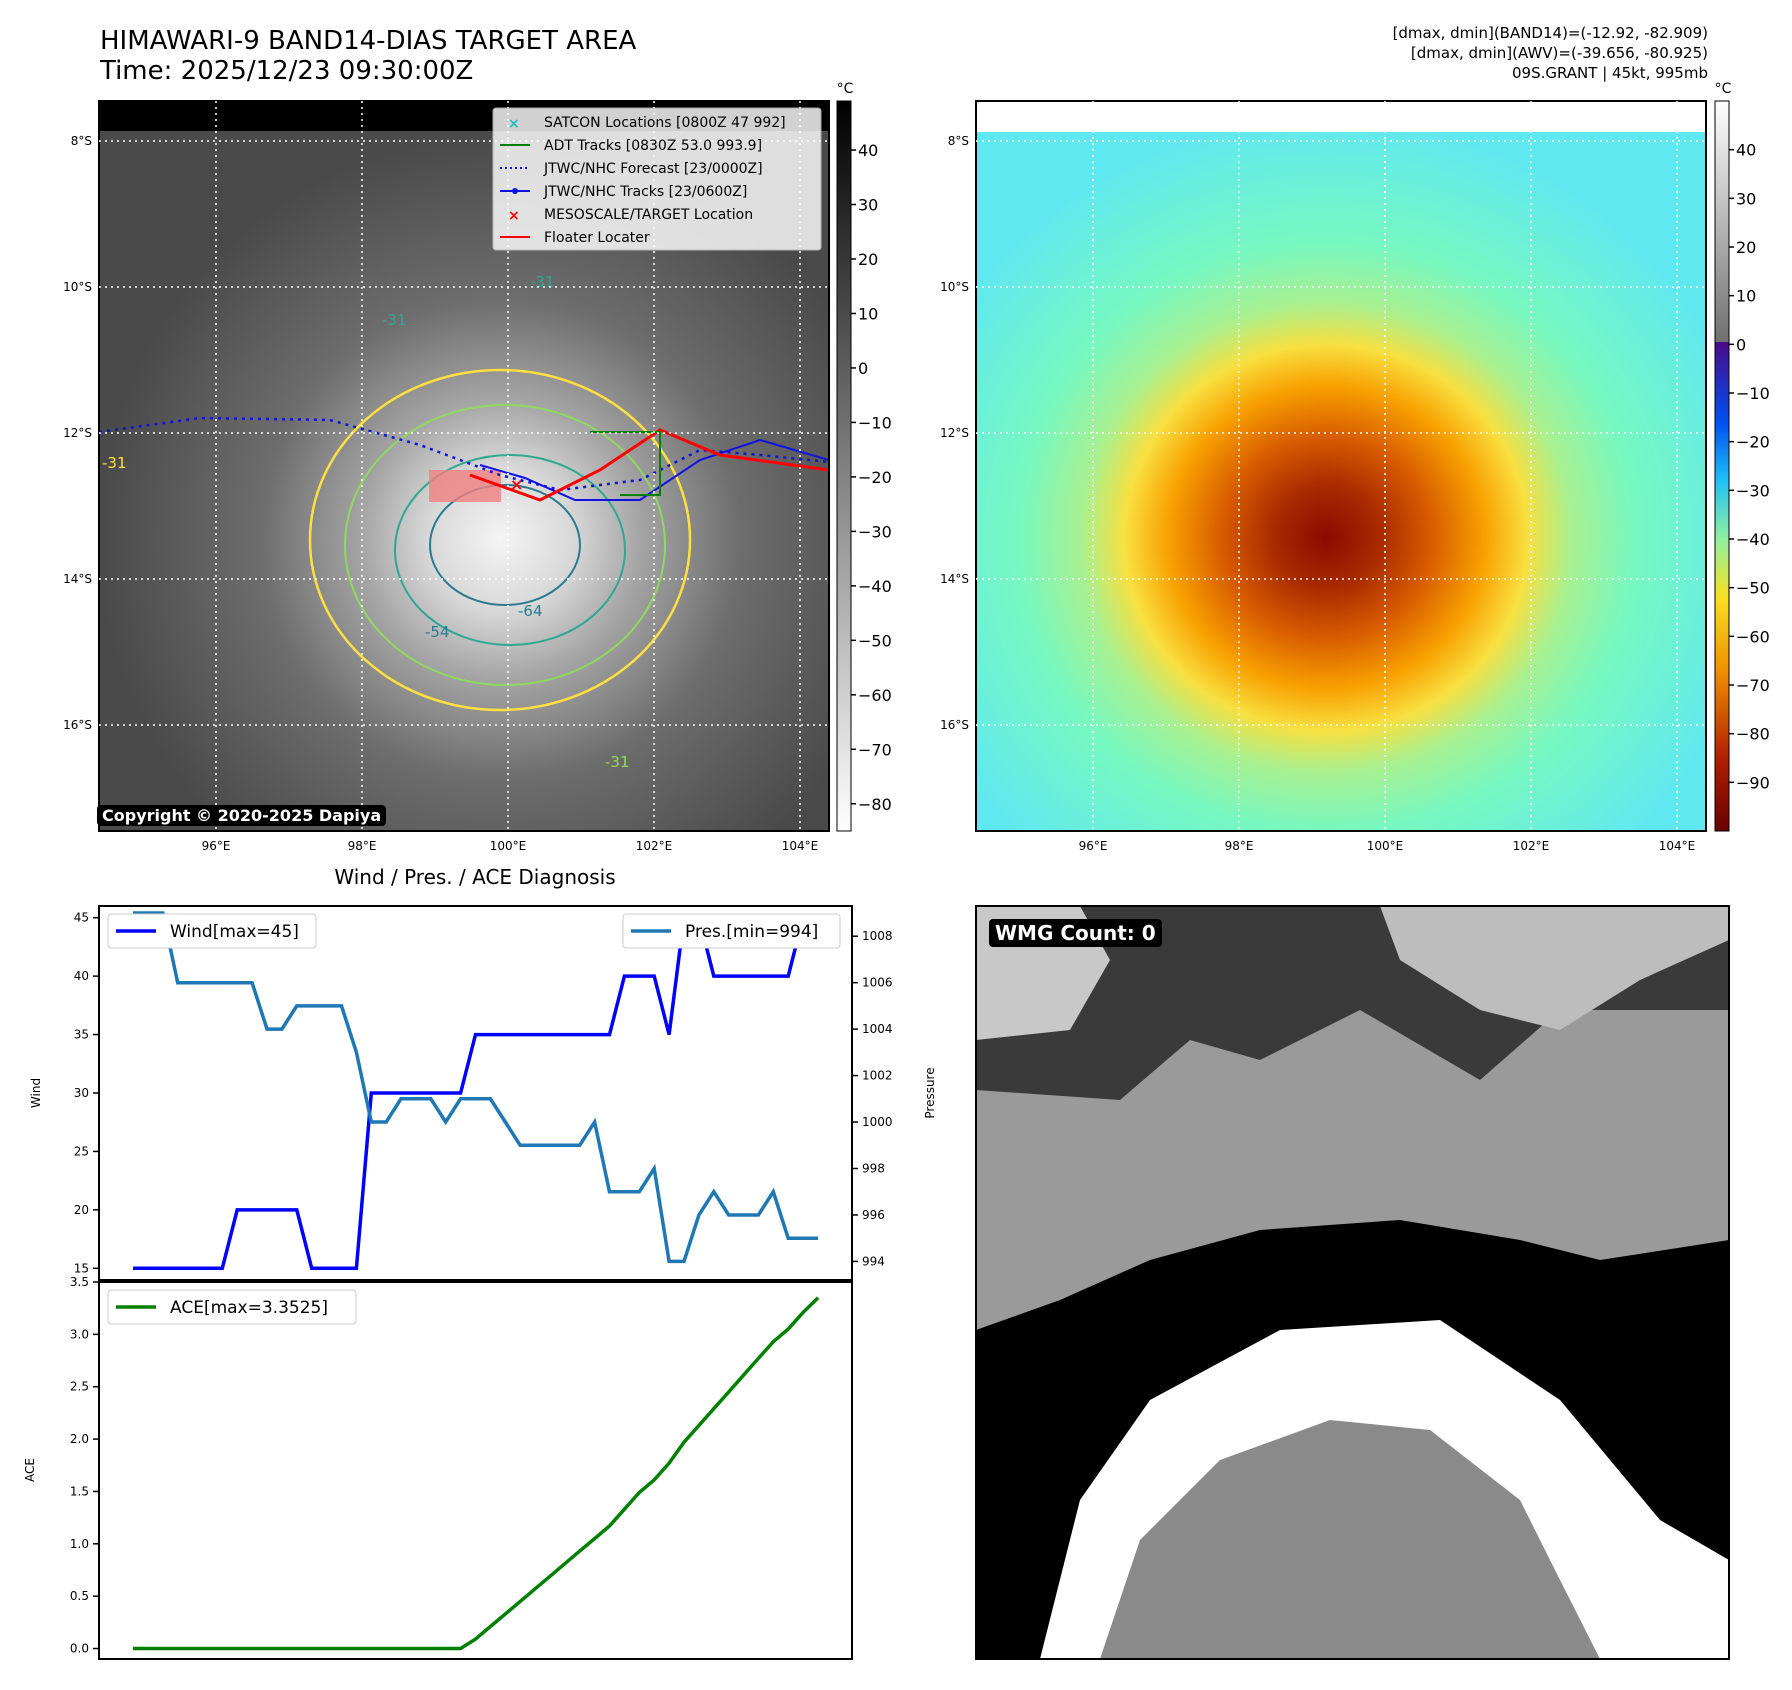  Describe the element at coordinates (1753, 393) in the screenshot. I see `colorbar-2-tick-label: −10` at that location.